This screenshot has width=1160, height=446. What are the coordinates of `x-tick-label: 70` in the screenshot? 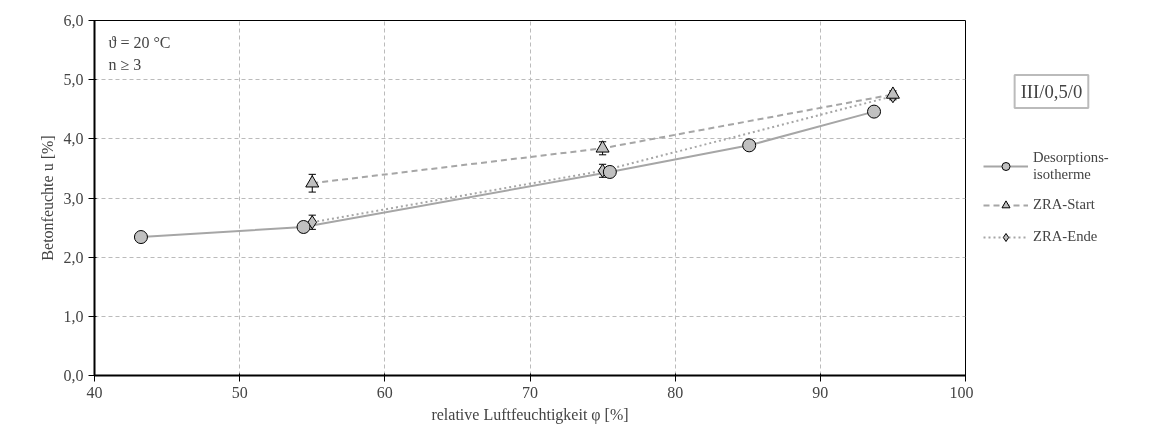 It's located at (530, 392).